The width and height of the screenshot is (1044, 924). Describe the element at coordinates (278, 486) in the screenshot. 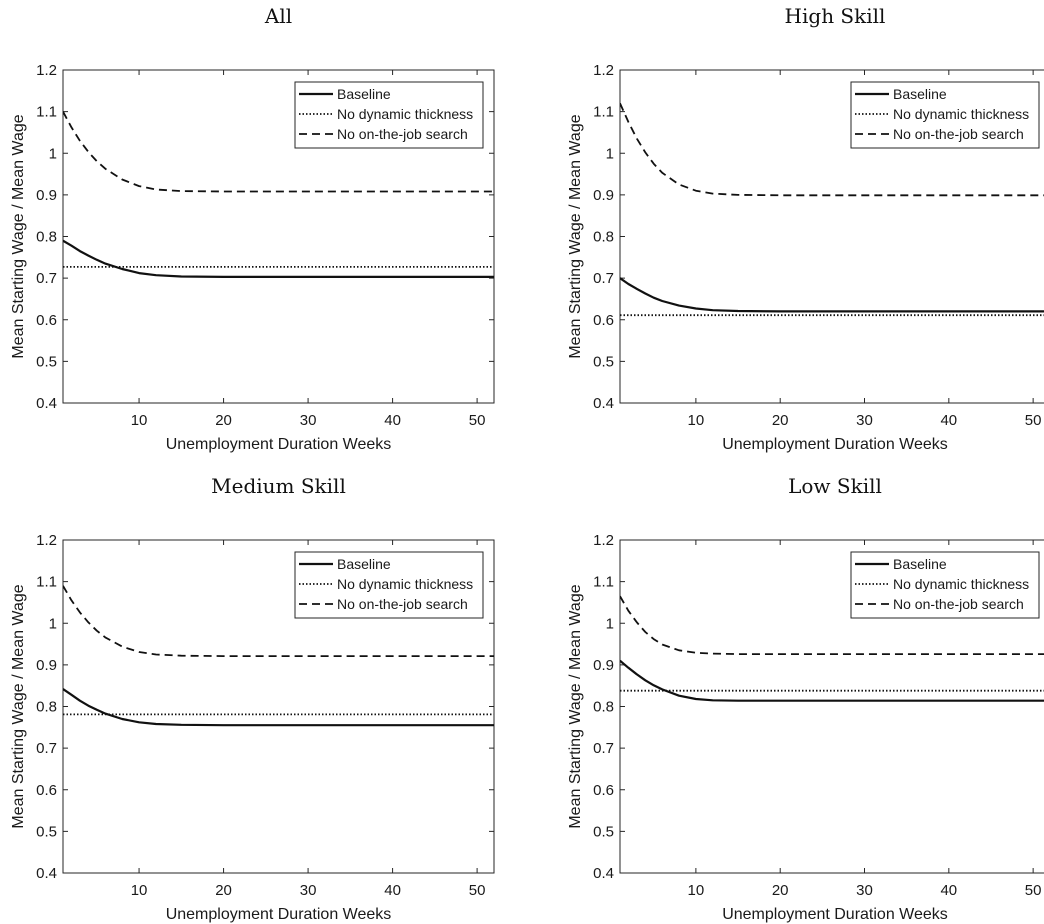

I see `panel-title: Medium Skill` at that location.